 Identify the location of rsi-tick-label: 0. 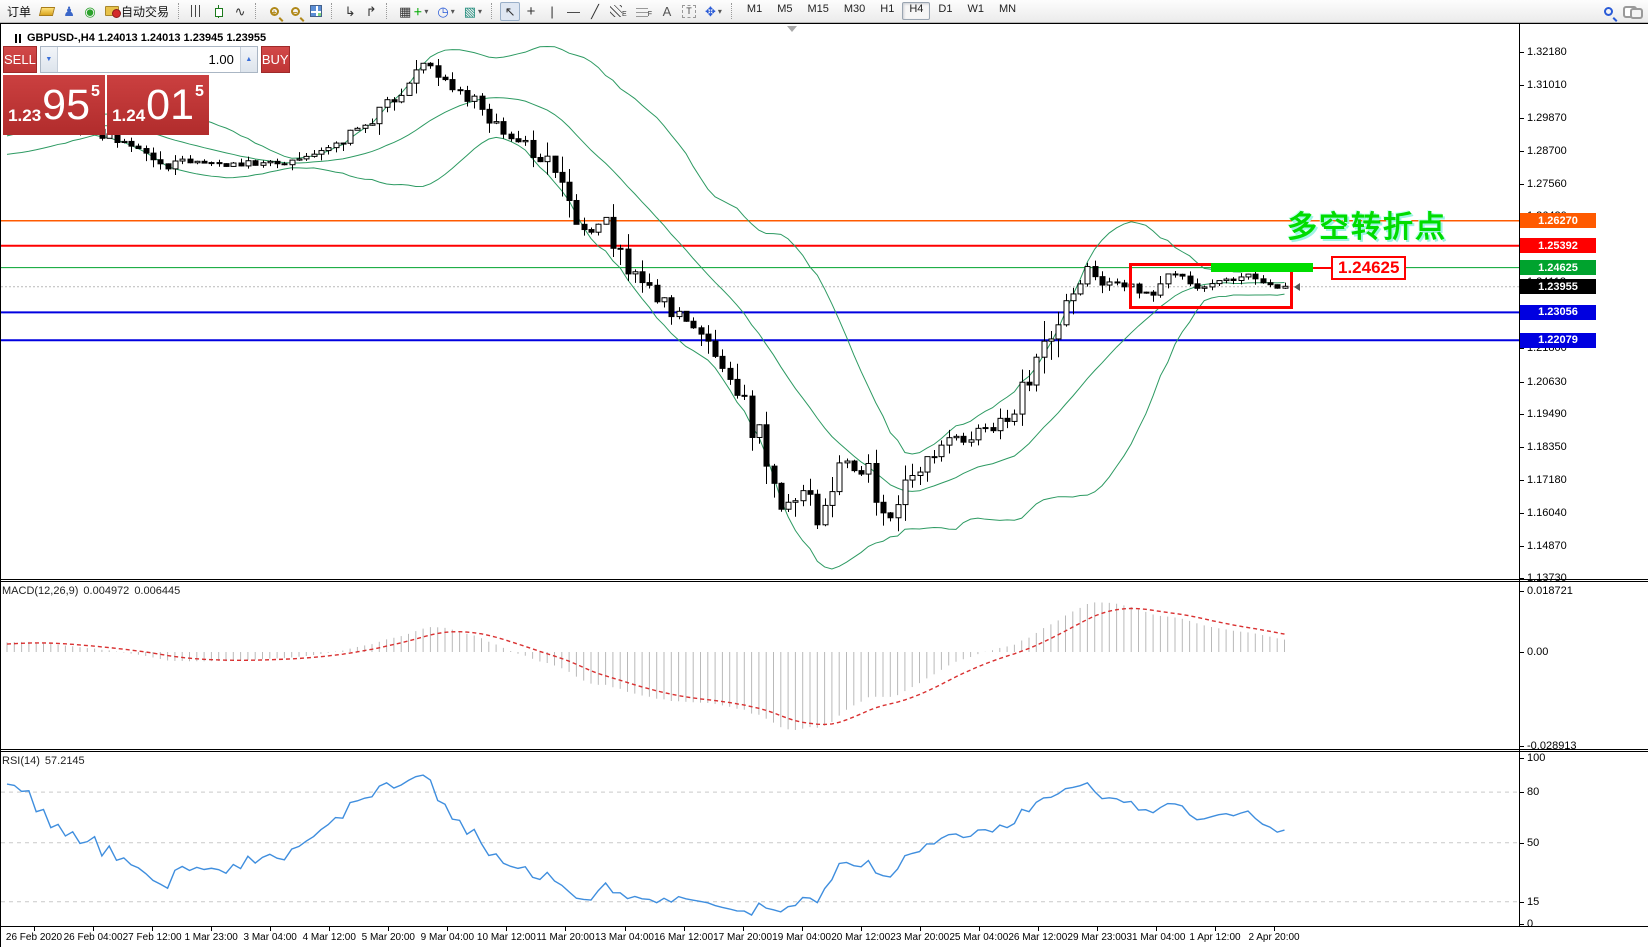
(1530, 924).